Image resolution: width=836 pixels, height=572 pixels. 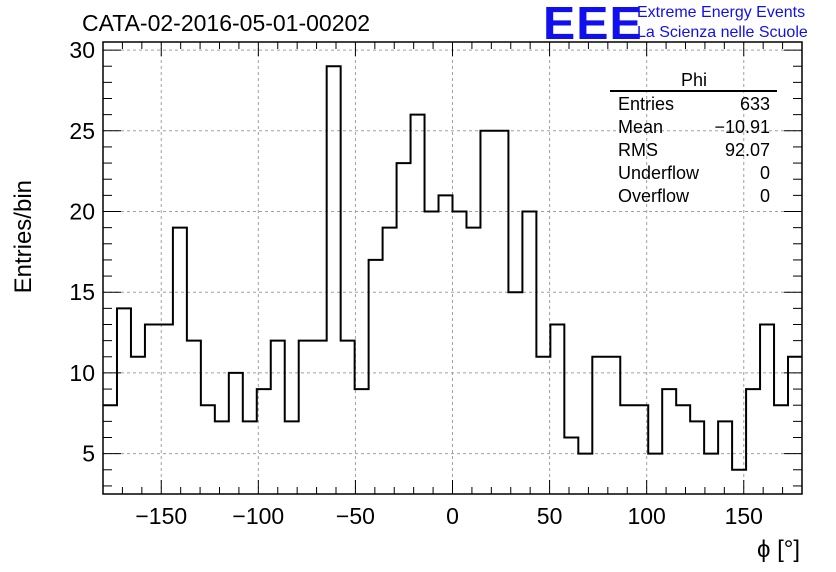 What do you see at coordinates (694, 80) in the screenshot?
I see `stats-box-title: Phi` at bounding box center [694, 80].